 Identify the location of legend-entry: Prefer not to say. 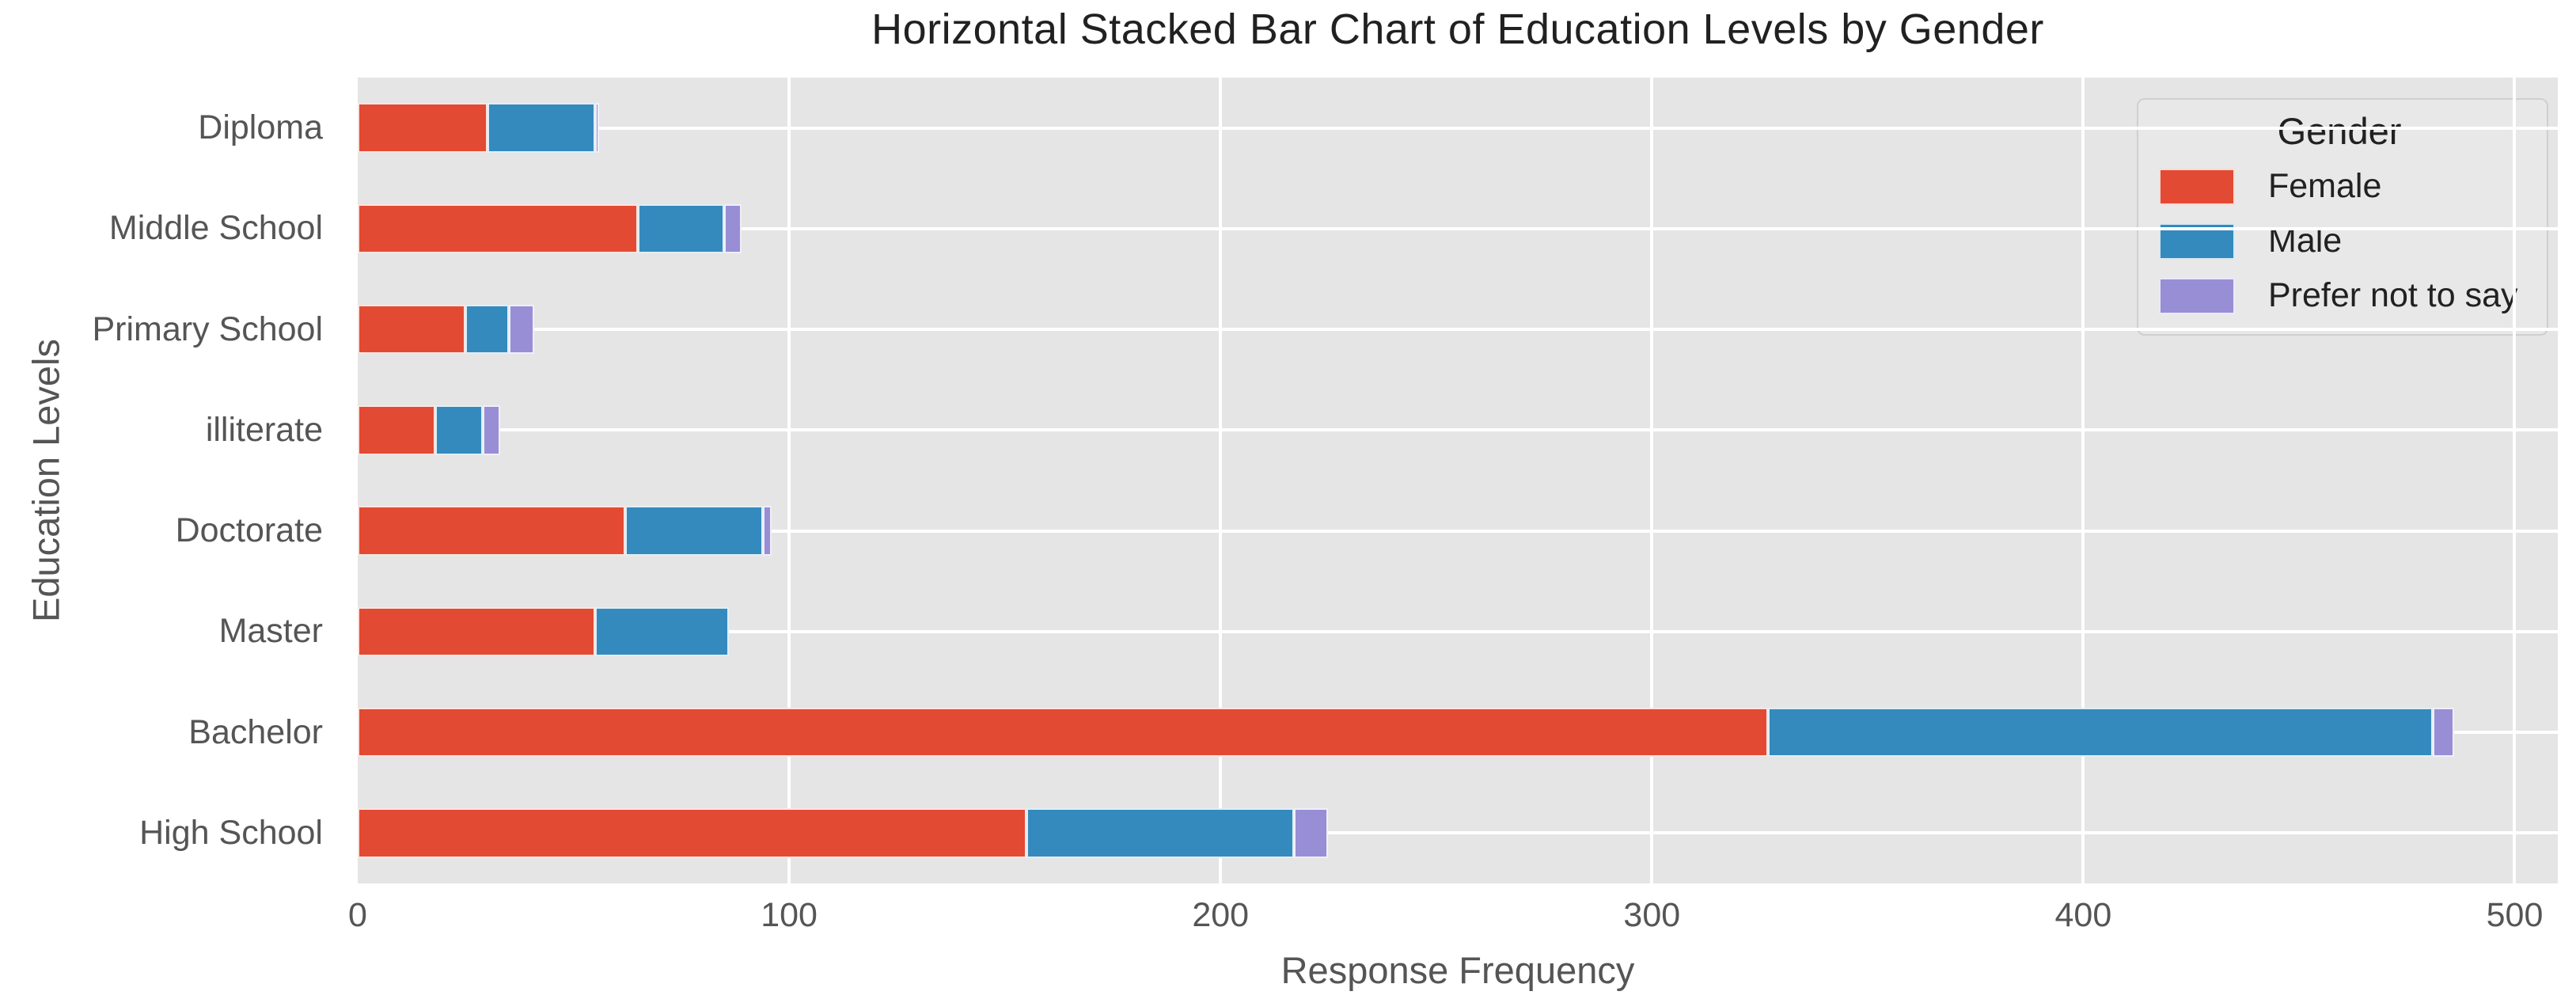
(2339, 295).